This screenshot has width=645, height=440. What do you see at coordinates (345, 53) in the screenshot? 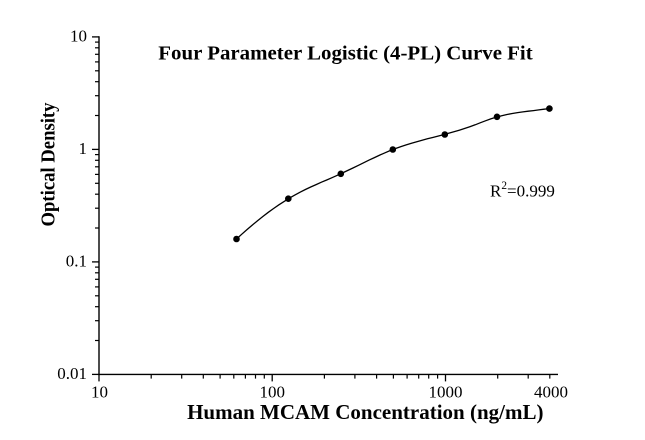
I see `svg-text:Four Parameter Logistic (4-PL): Four Parameter Logistic (4-PL) Curve Fit` at bounding box center [345, 53].